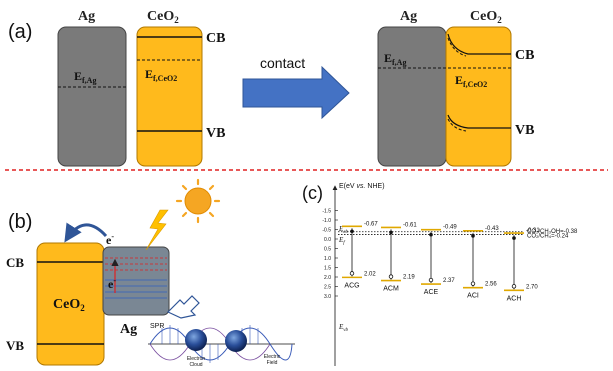  Describe the element at coordinates (161, 75) in the screenshot. I see `ceo2-fermi-label: Ef,CeO2` at that location.